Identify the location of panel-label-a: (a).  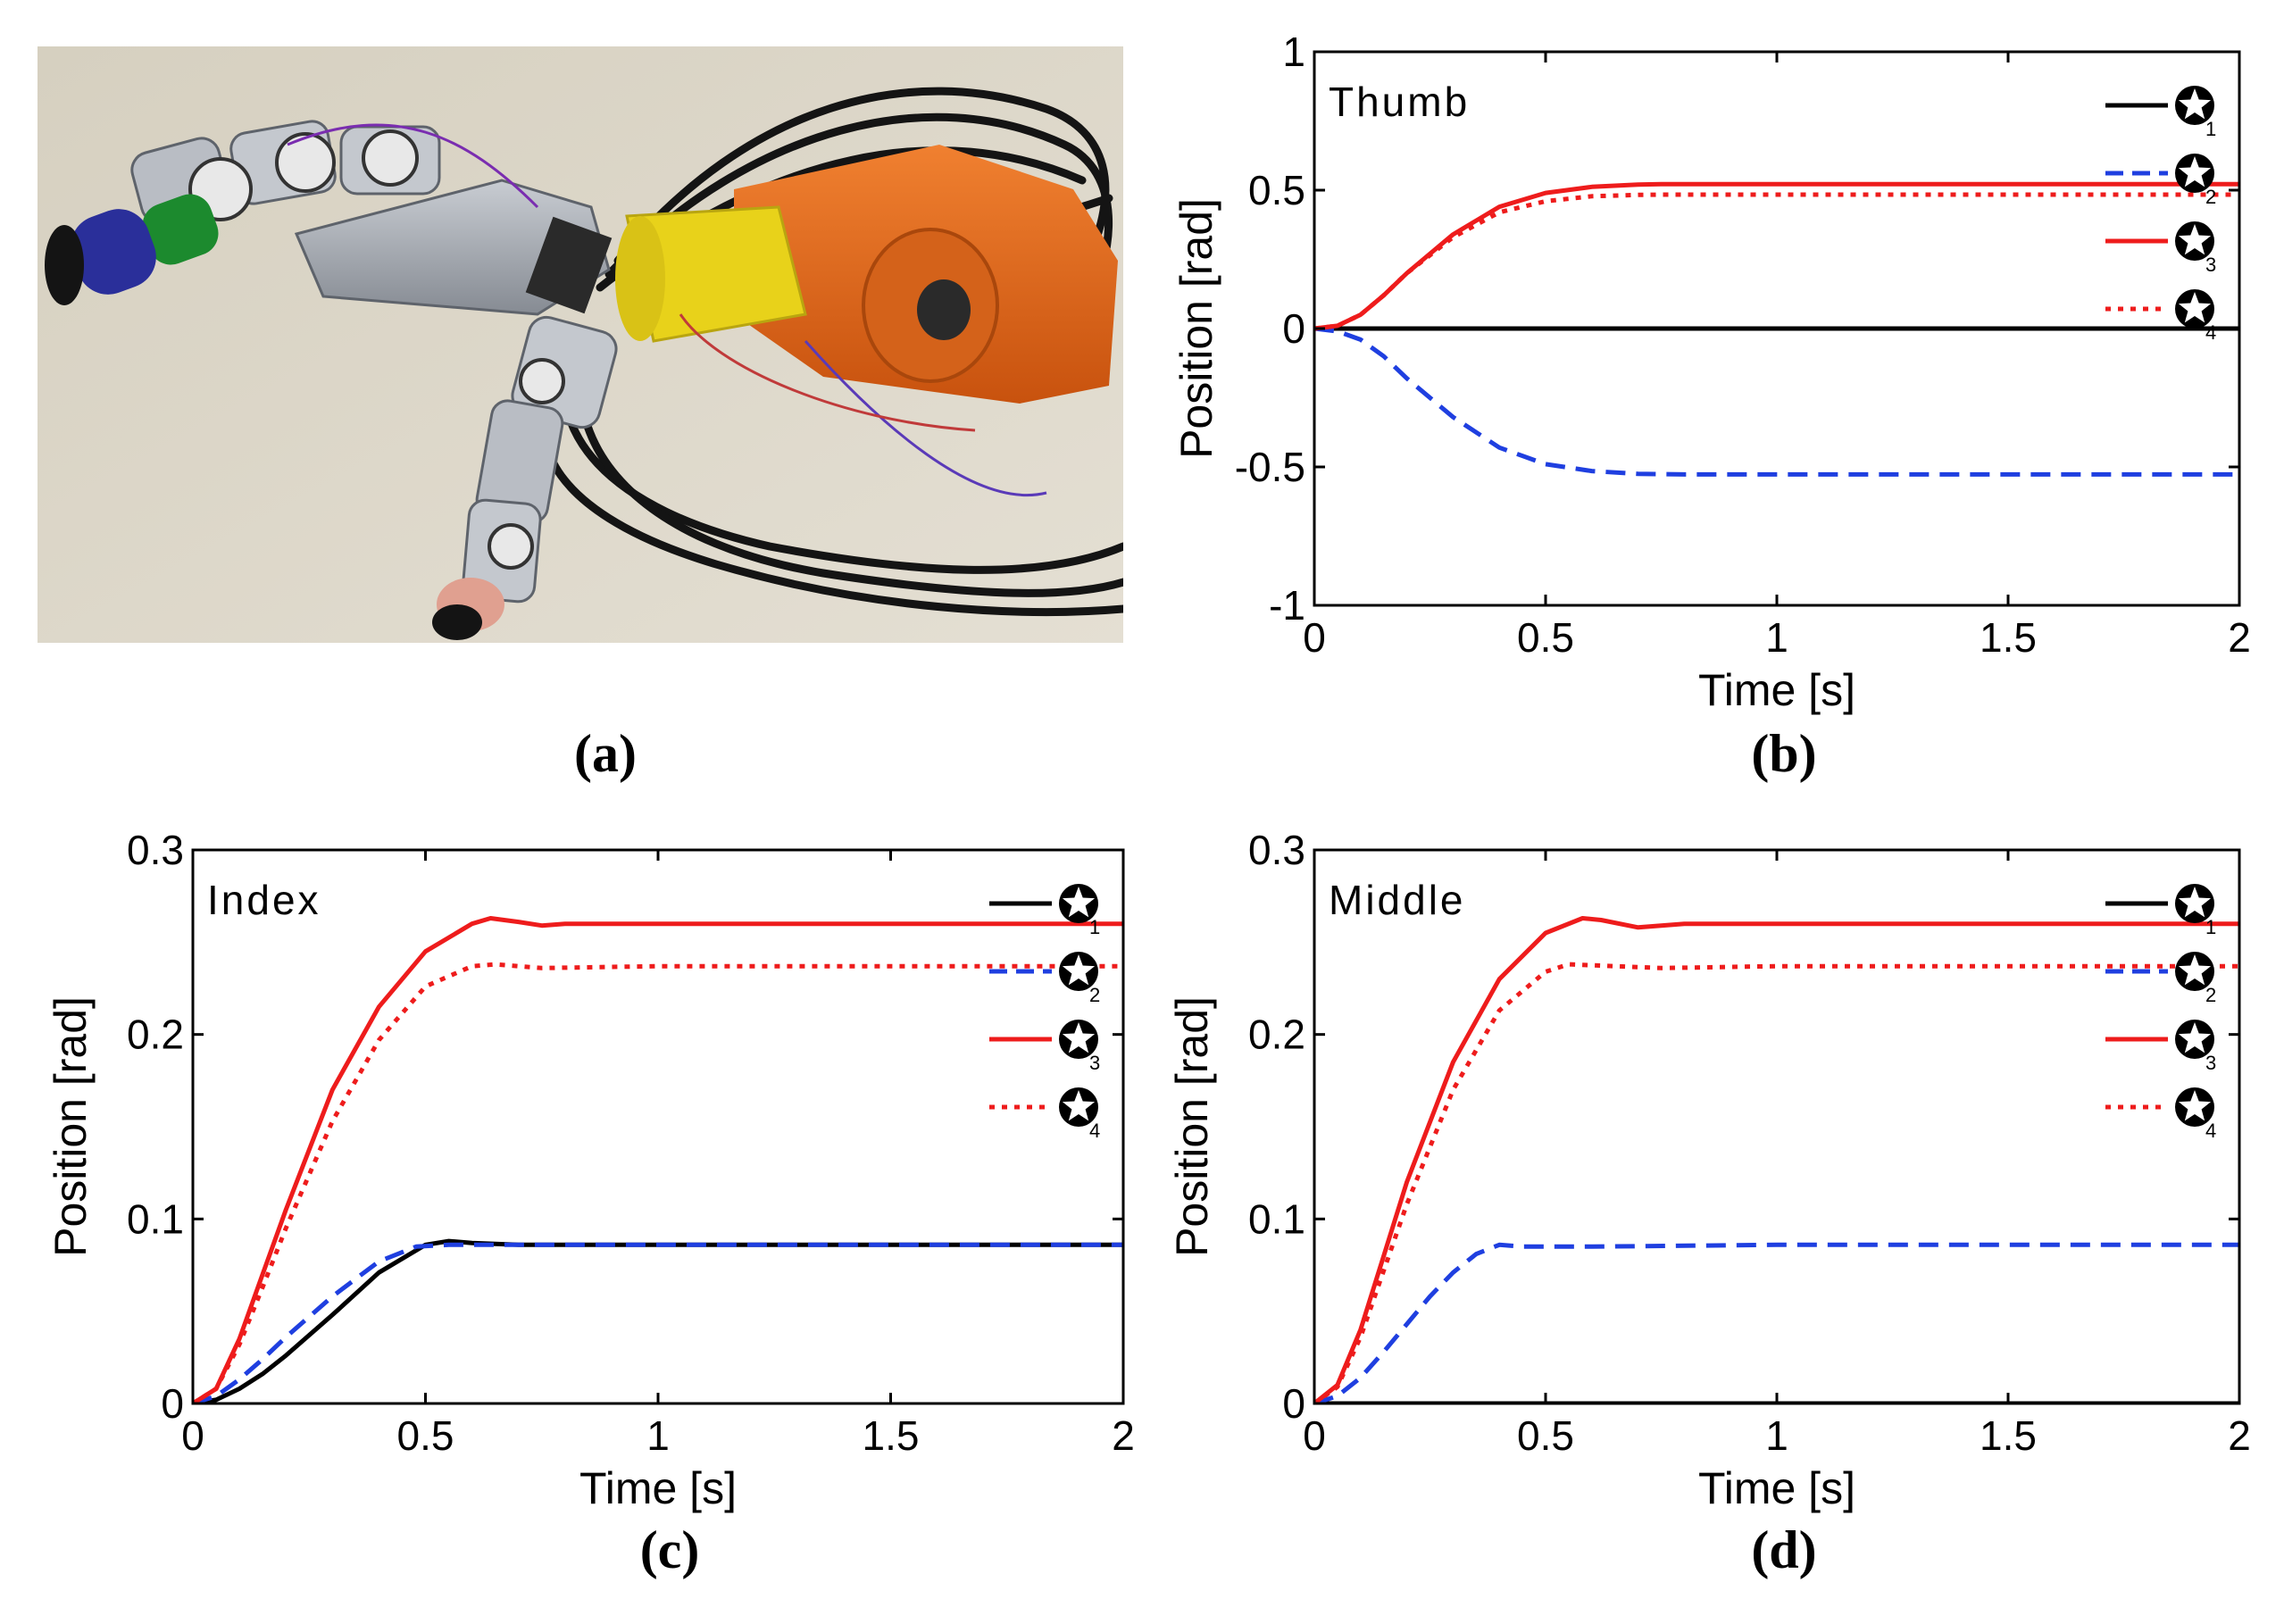
(605, 753).